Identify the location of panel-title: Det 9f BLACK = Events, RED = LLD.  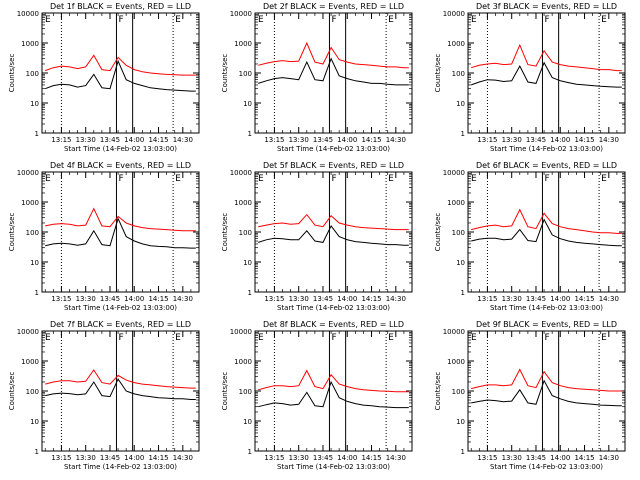
(546, 324).